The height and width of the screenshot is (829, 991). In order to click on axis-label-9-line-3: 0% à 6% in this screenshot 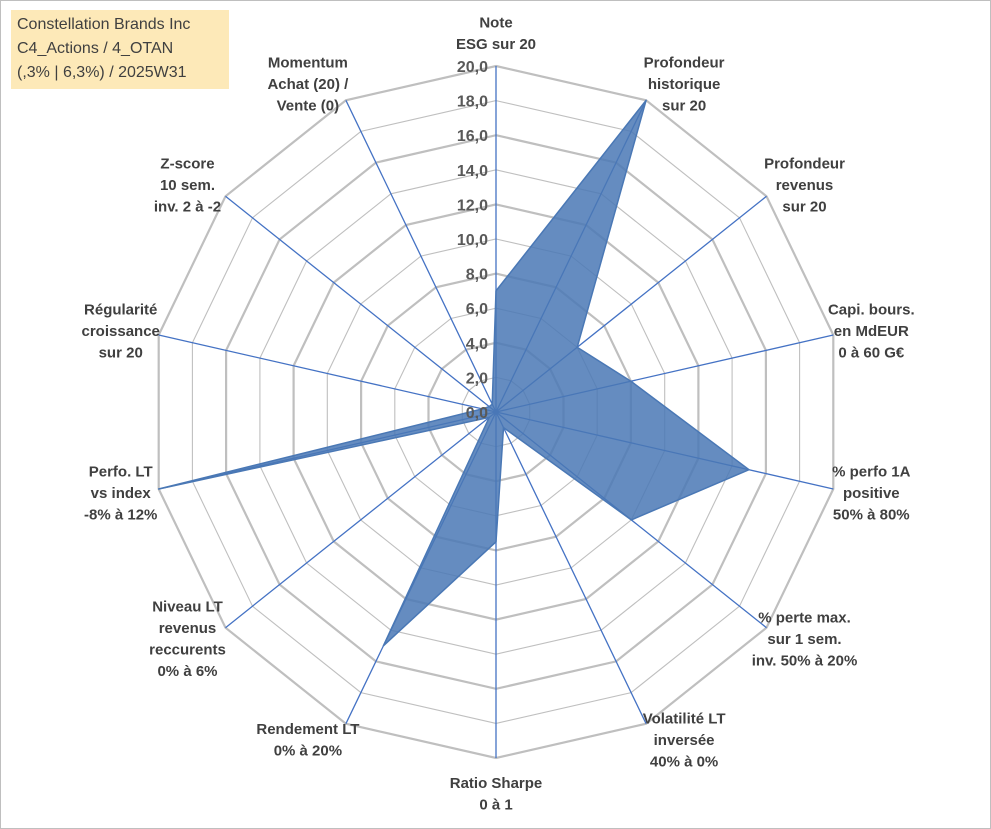, I will do `click(187, 671)`.